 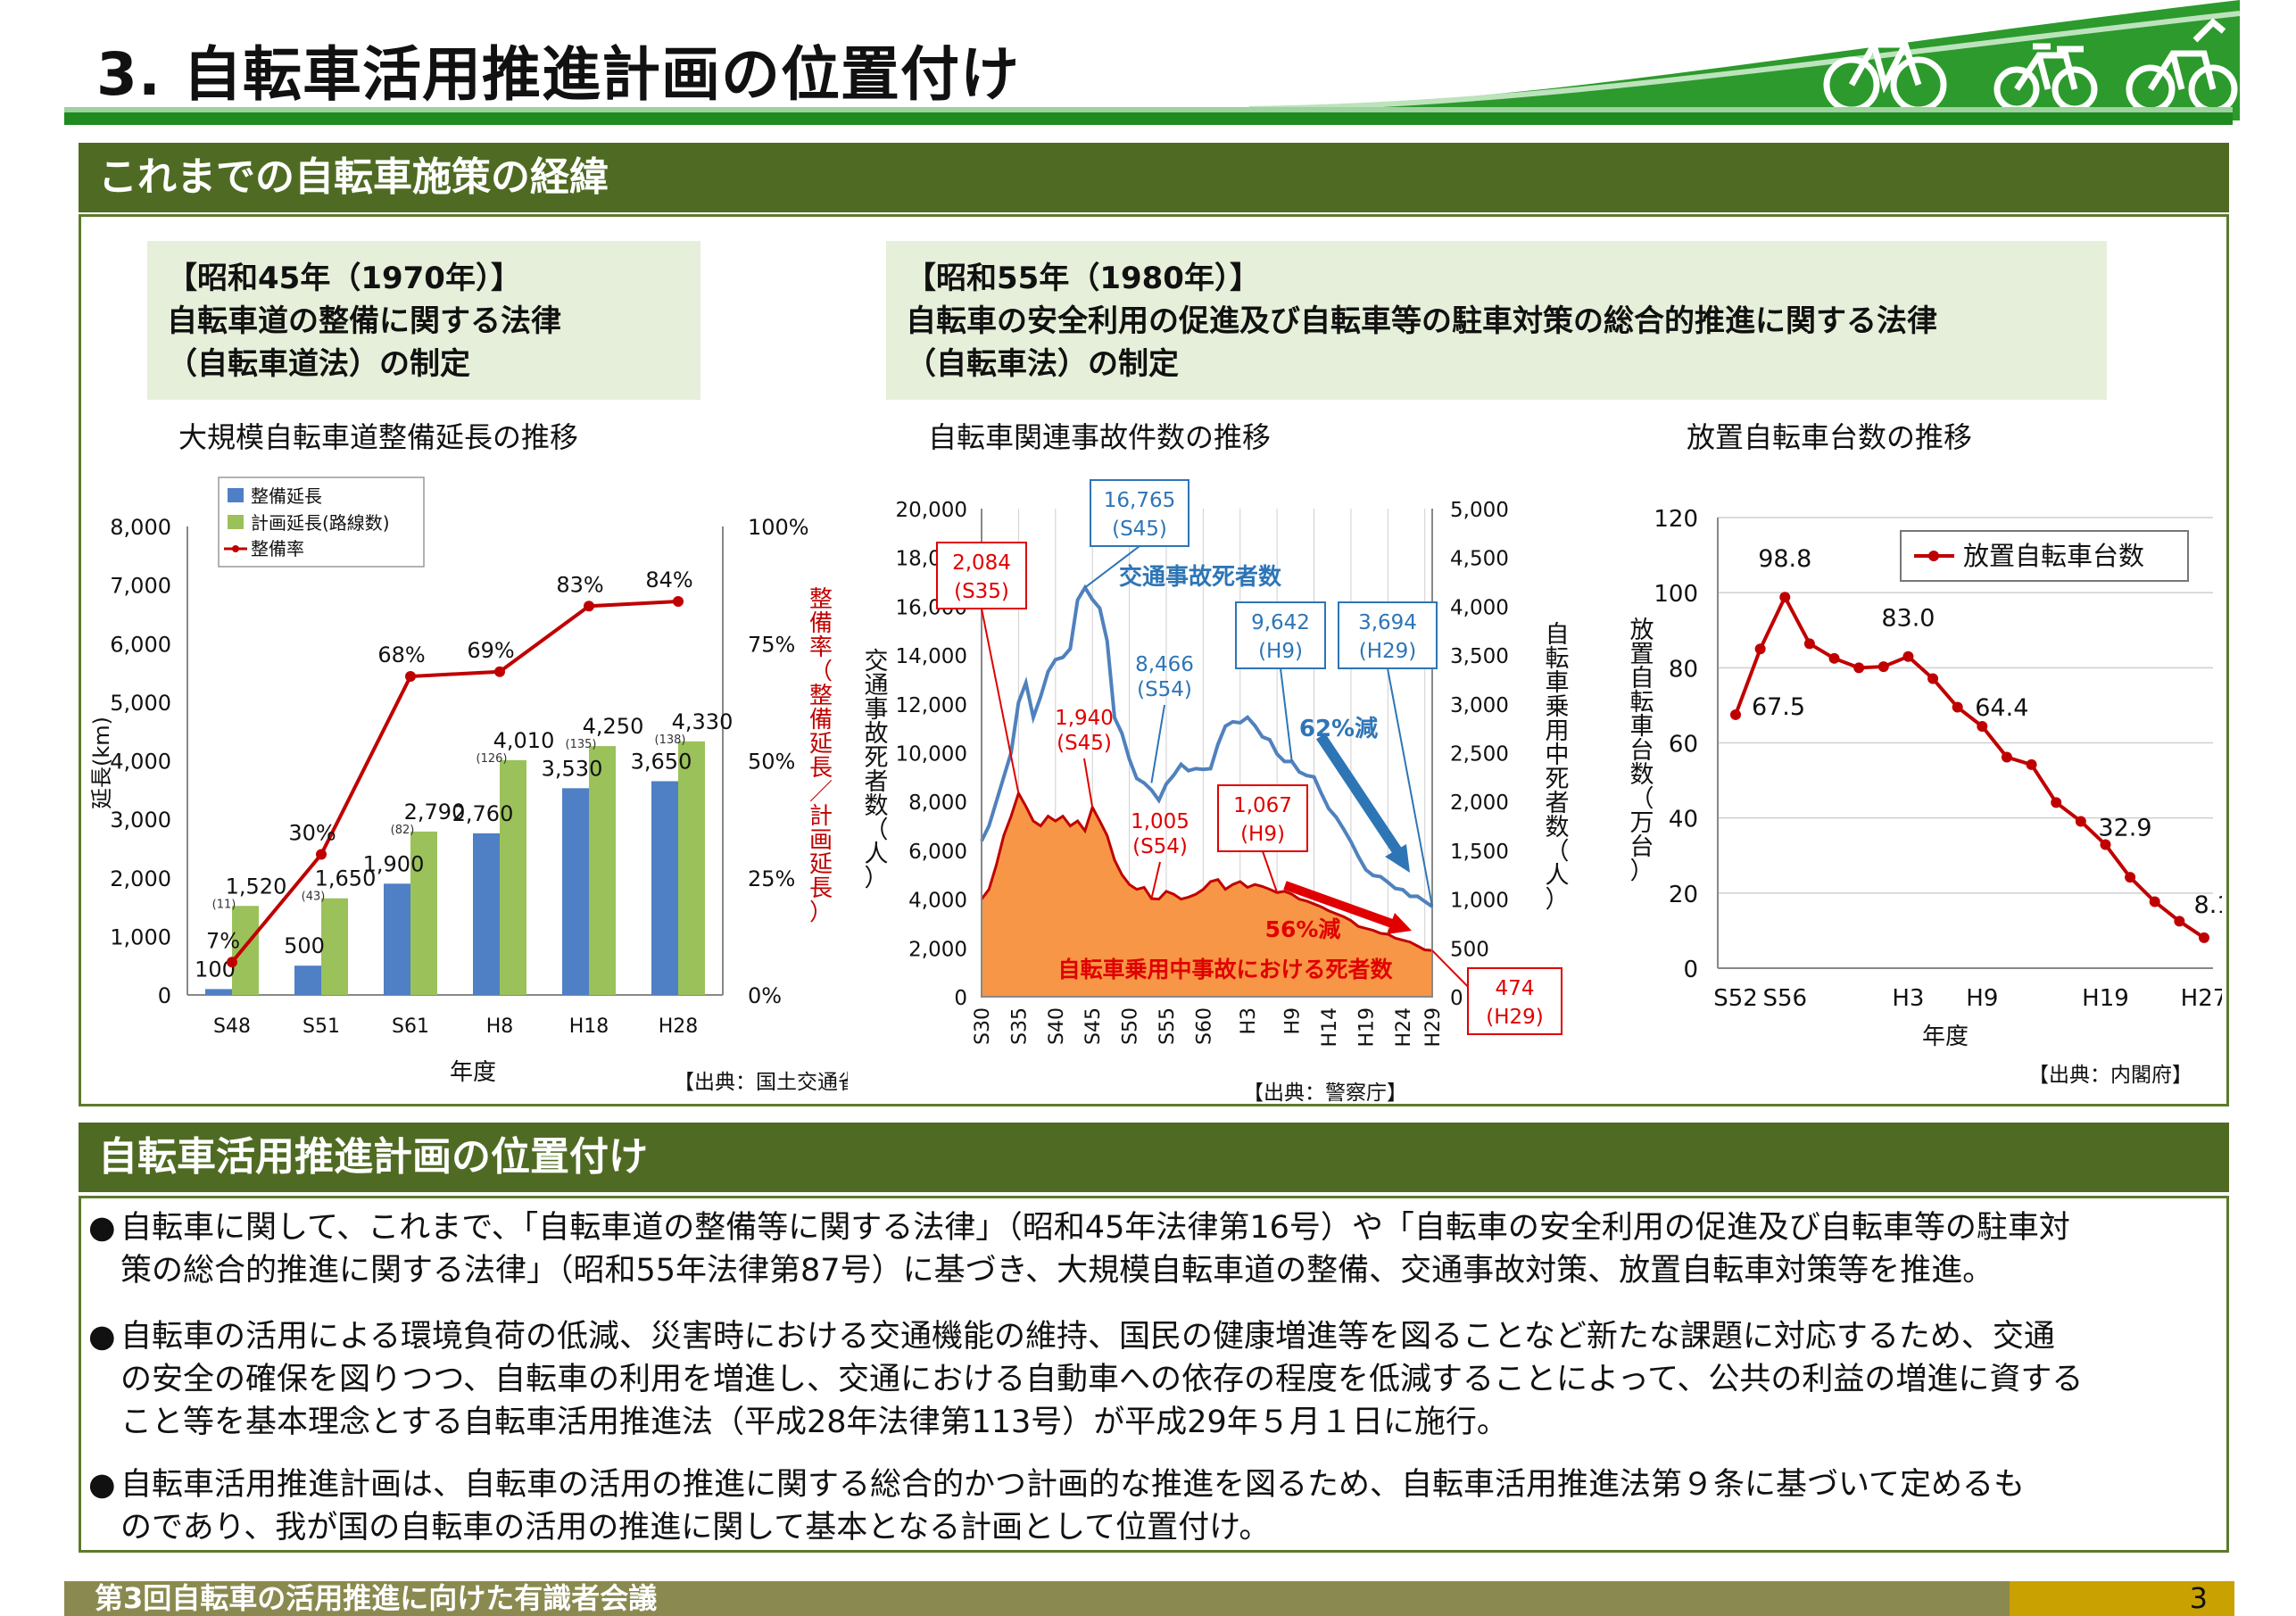 What do you see at coordinates (1784, 559) in the screenshot?
I see `data-label-abandoned: 98.8` at bounding box center [1784, 559].